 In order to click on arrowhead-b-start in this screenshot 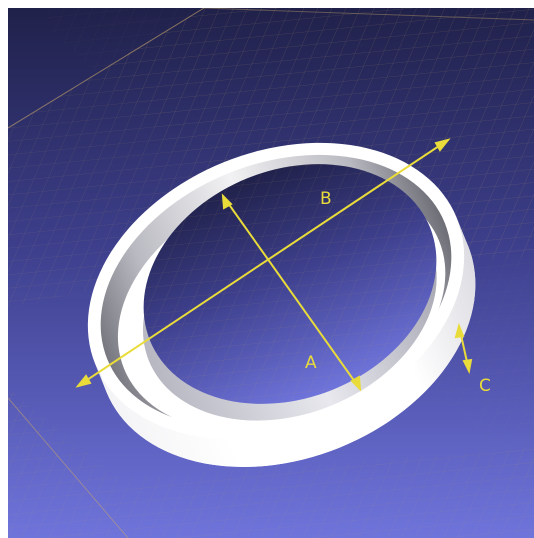, I will do `click(83, 381)`.